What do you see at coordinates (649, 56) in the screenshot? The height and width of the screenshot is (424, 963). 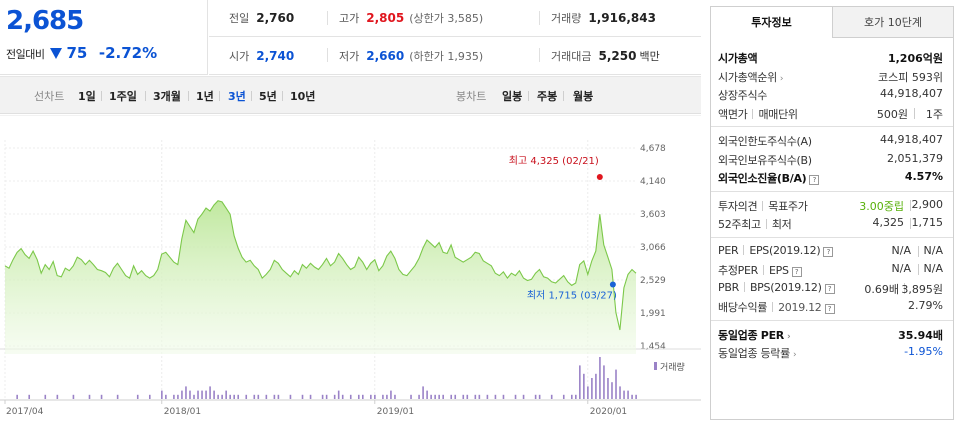 I see `trade-amount-unit: 백만` at bounding box center [649, 56].